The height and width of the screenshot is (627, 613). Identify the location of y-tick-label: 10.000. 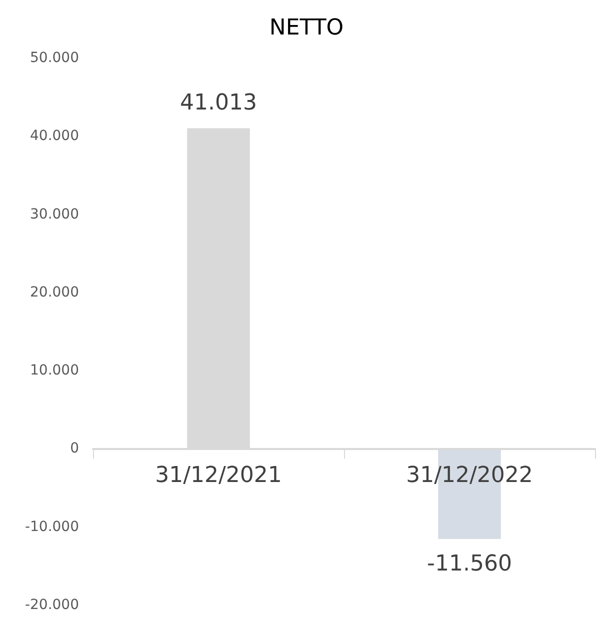
(54, 370).